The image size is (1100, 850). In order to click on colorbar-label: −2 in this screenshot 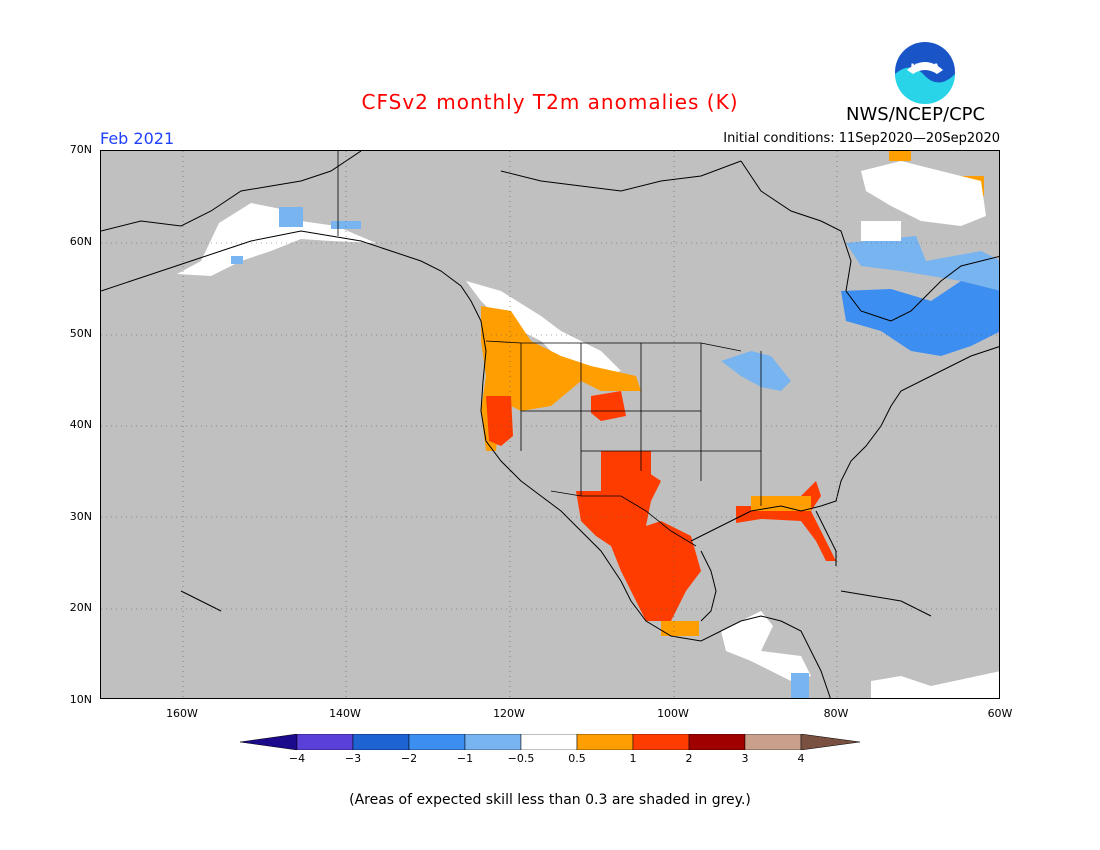, I will do `click(409, 758)`.